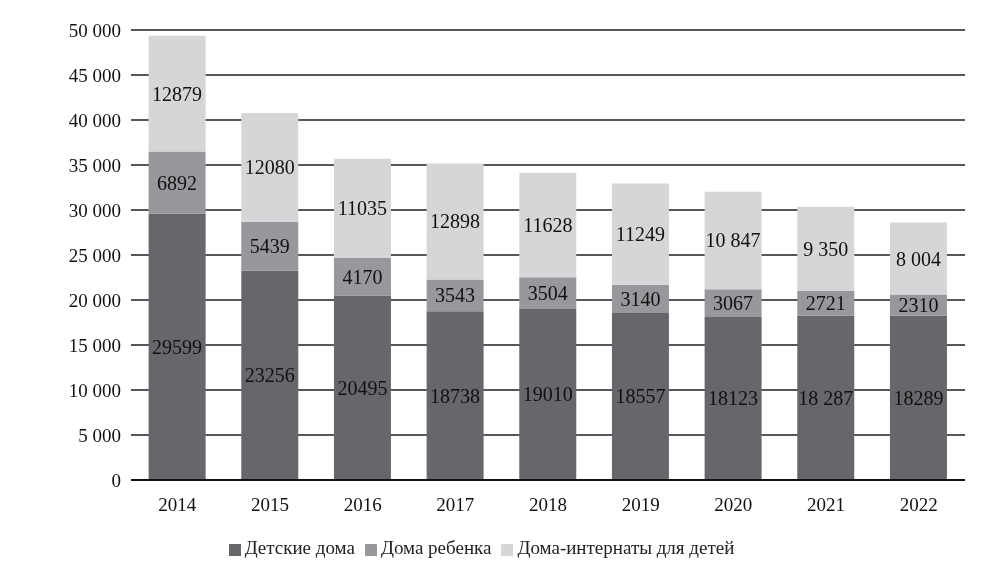 Image resolution: width=1006 pixels, height=573 pixels. Describe the element at coordinates (733, 303) in the screenshot. I see `data-label: 3067` at that location.